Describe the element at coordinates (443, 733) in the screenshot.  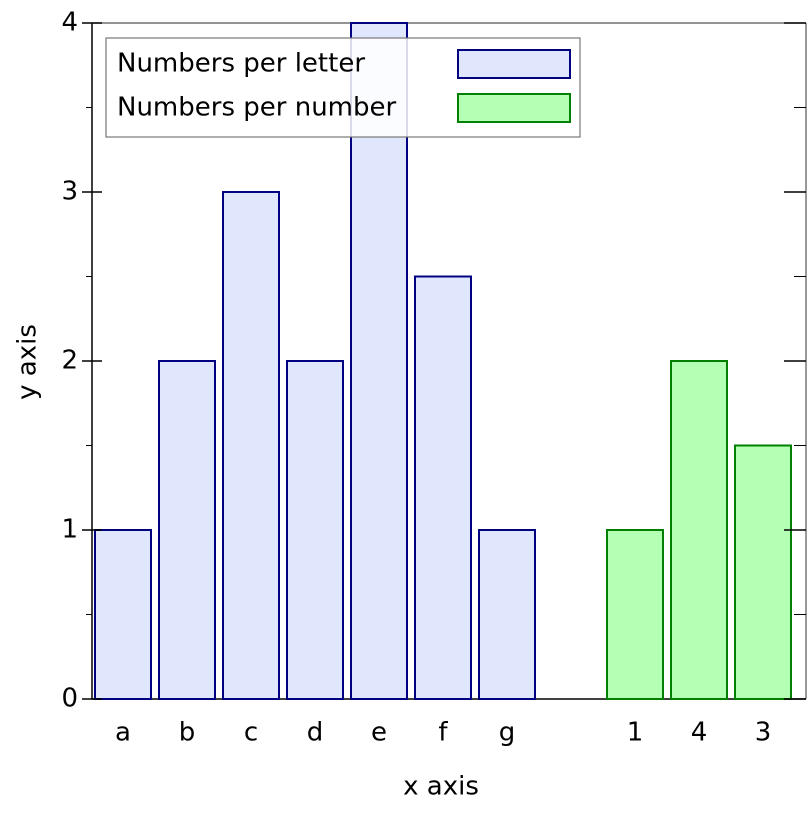
I see `x-tick-label: f` at that location.